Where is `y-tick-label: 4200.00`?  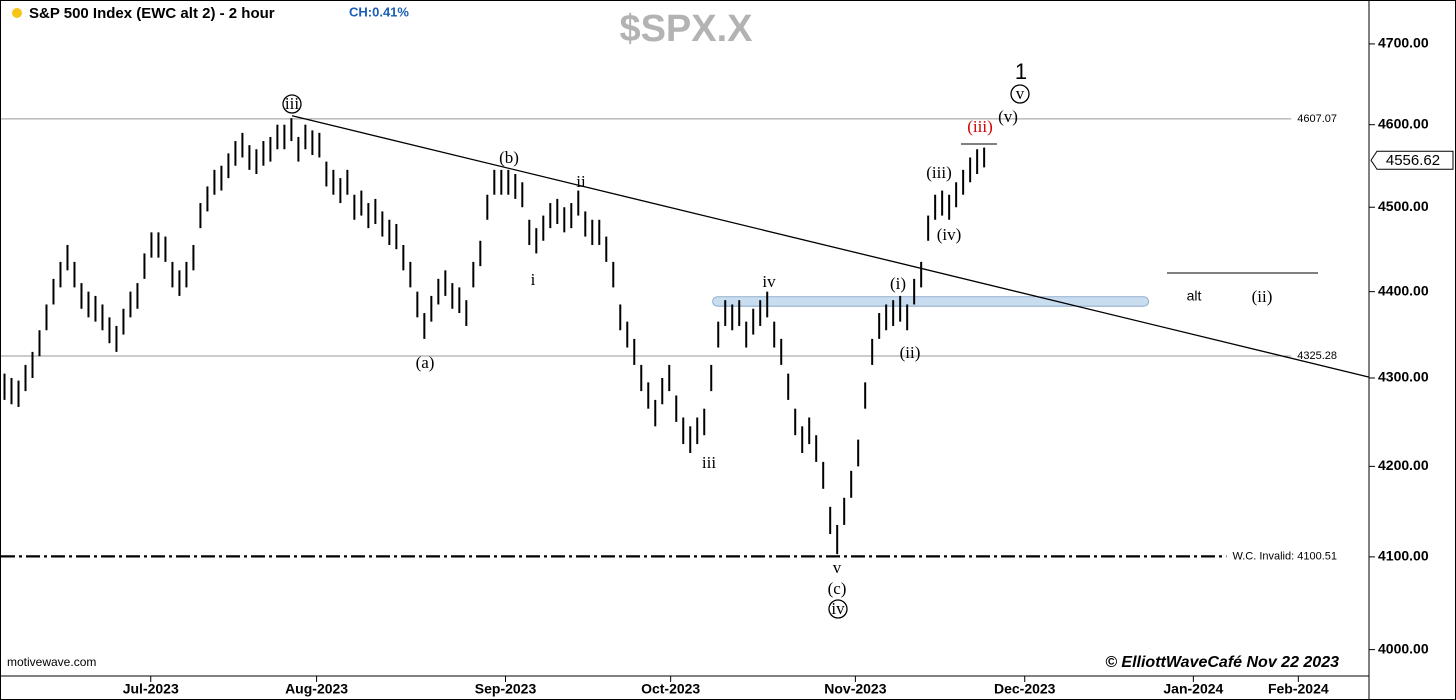 y-tick-label: 4200.00 is located at coordinates (1403, 465).